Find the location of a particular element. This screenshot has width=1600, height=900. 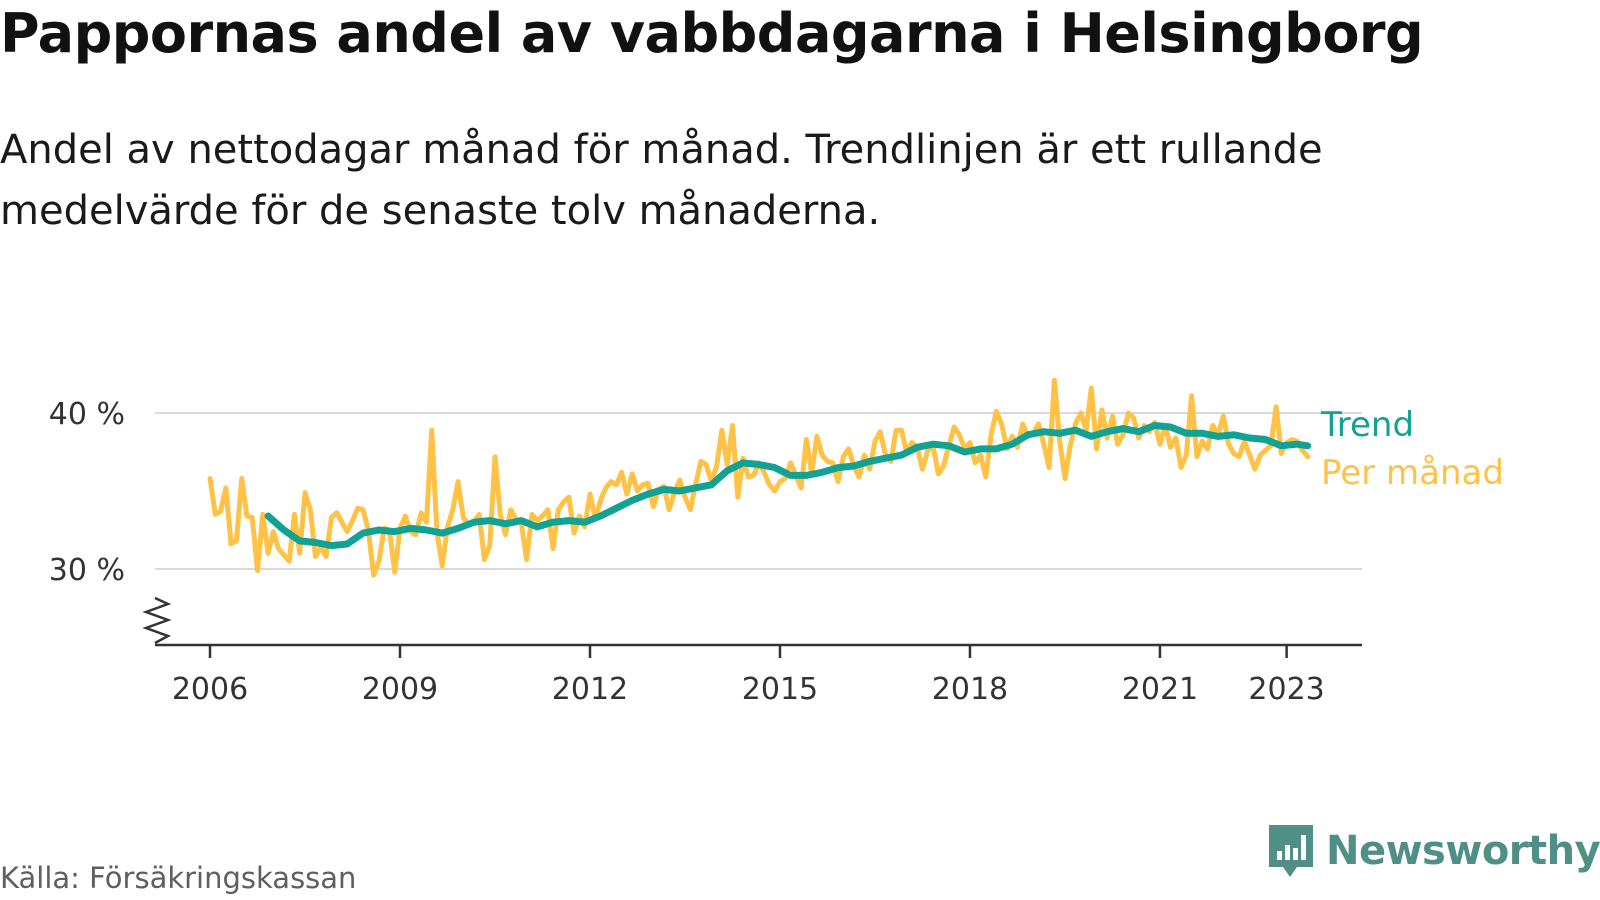

source-note: Källa: Försäkringskassan is located at coordinates (178, 878).